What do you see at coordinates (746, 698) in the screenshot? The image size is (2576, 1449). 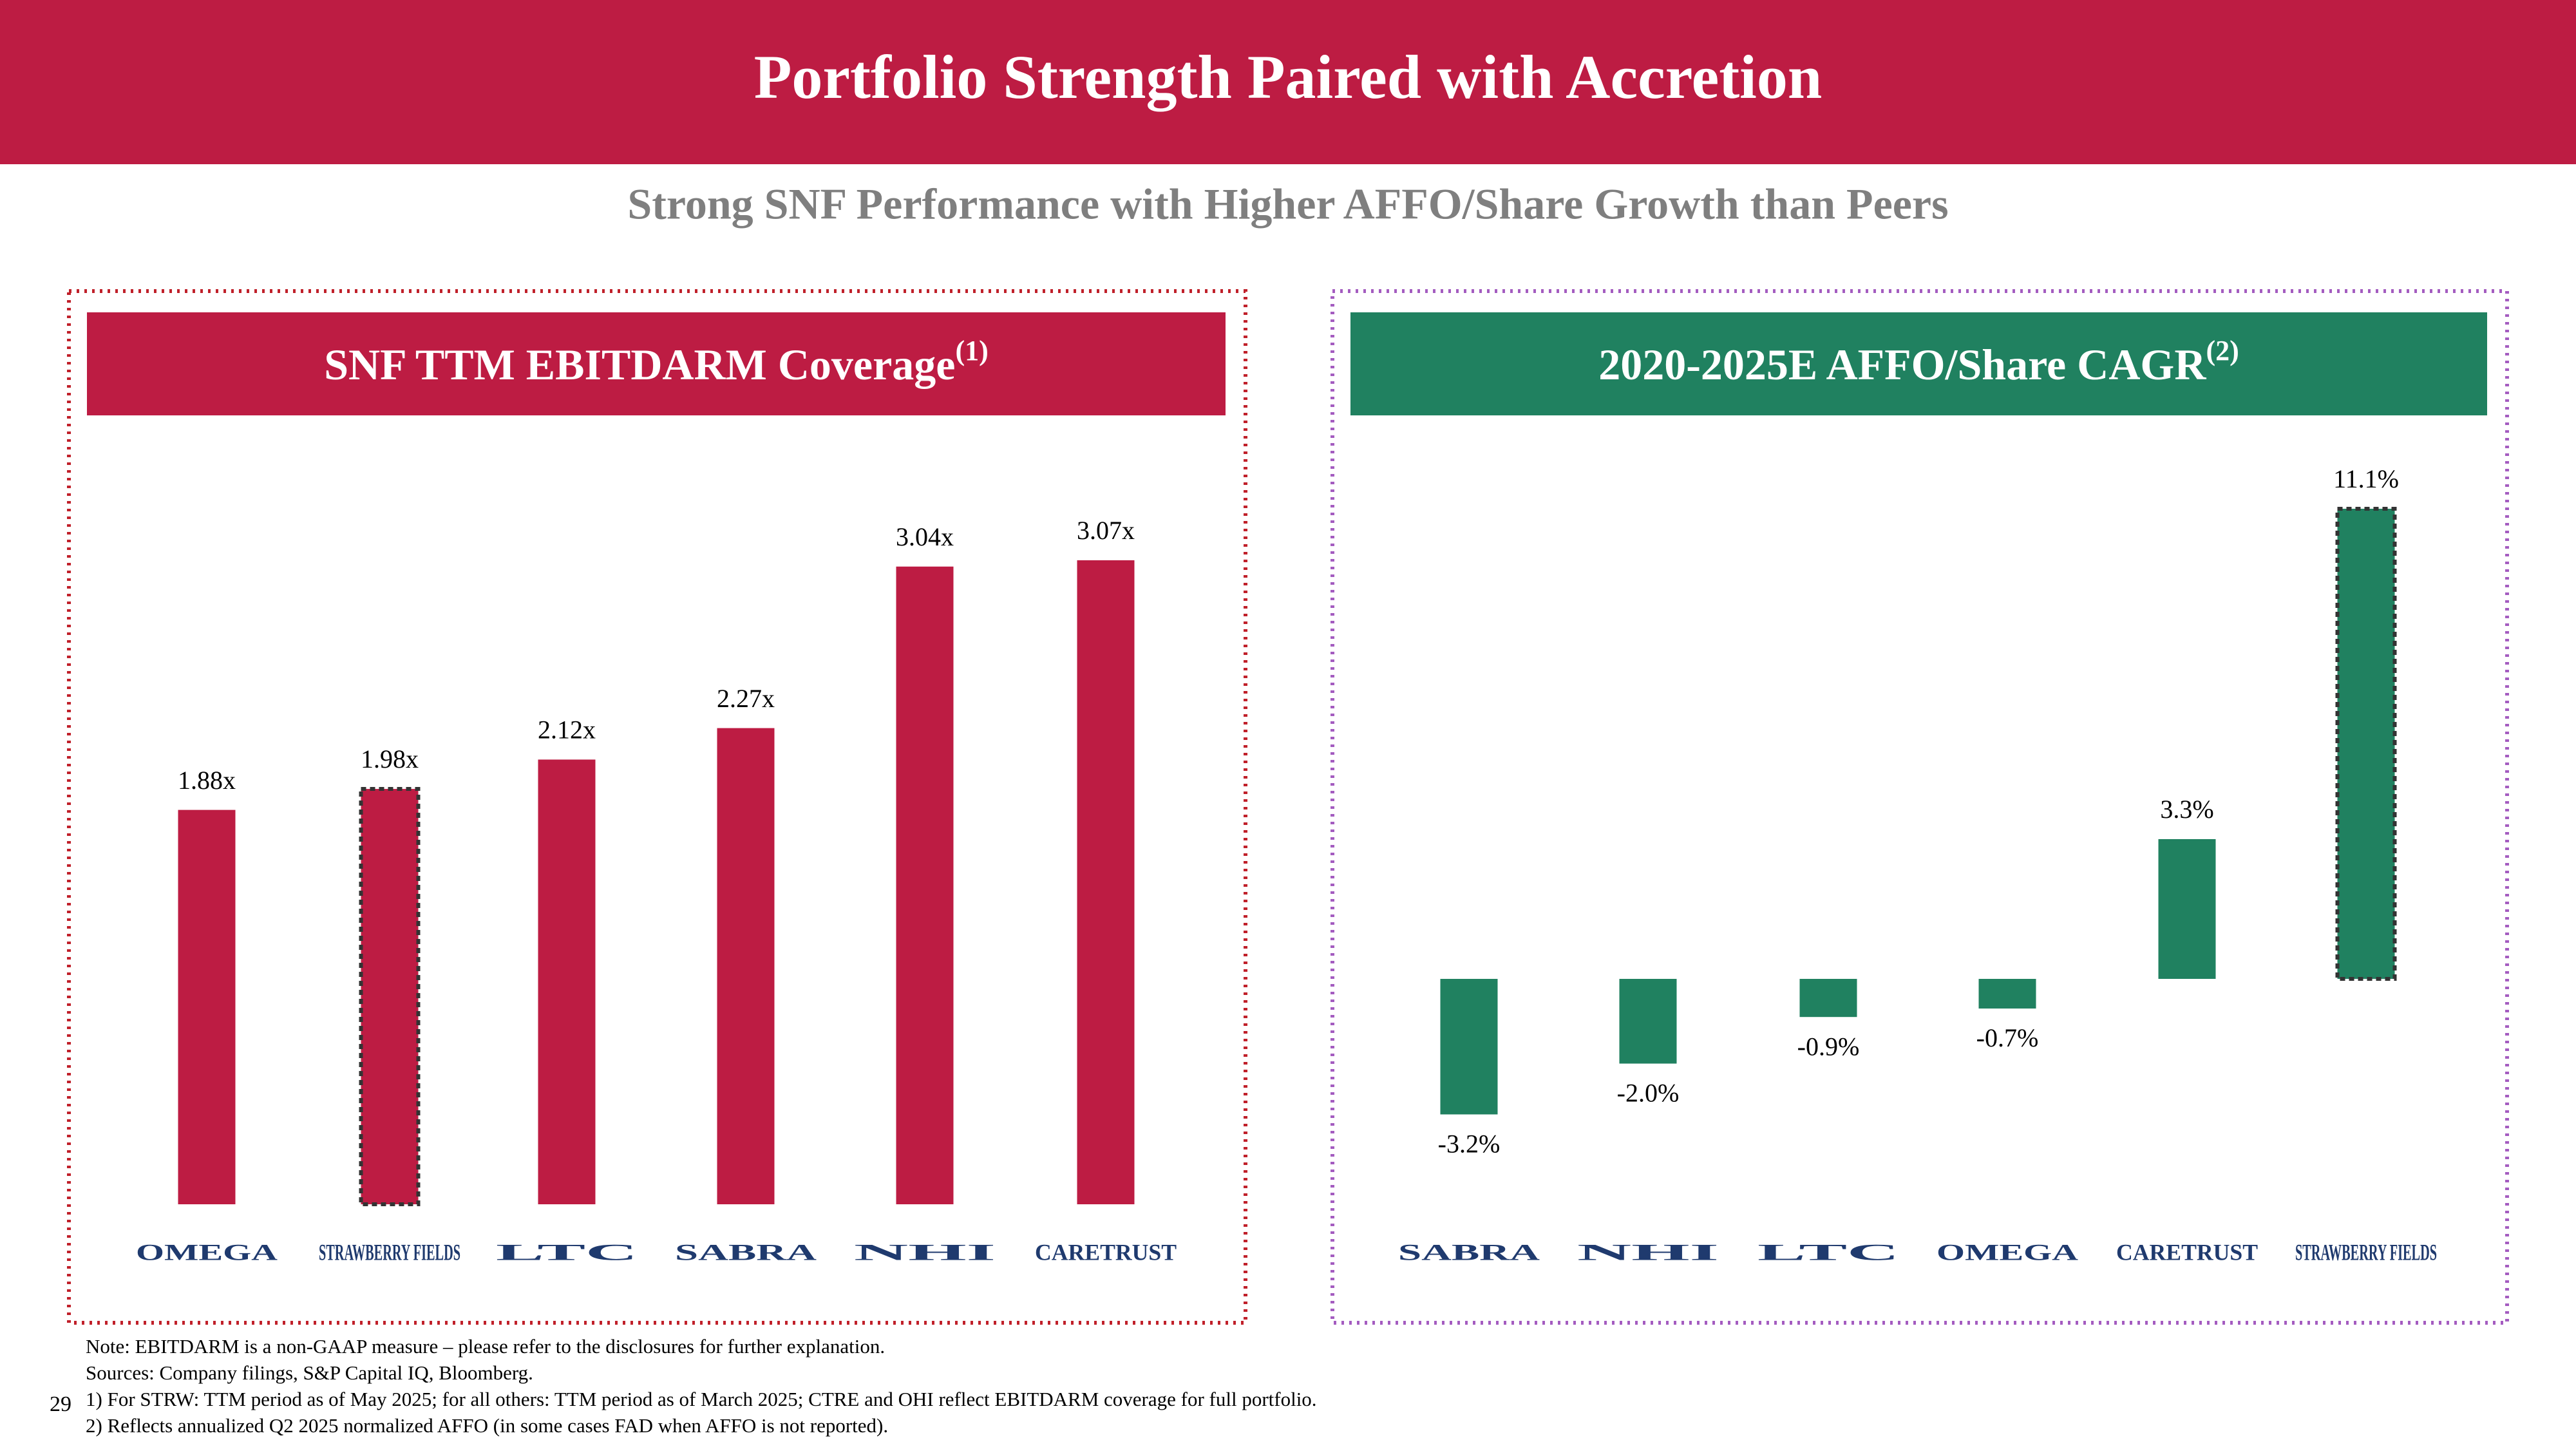 I see `value-label: 2.27x` at bounding box center [746, 698].